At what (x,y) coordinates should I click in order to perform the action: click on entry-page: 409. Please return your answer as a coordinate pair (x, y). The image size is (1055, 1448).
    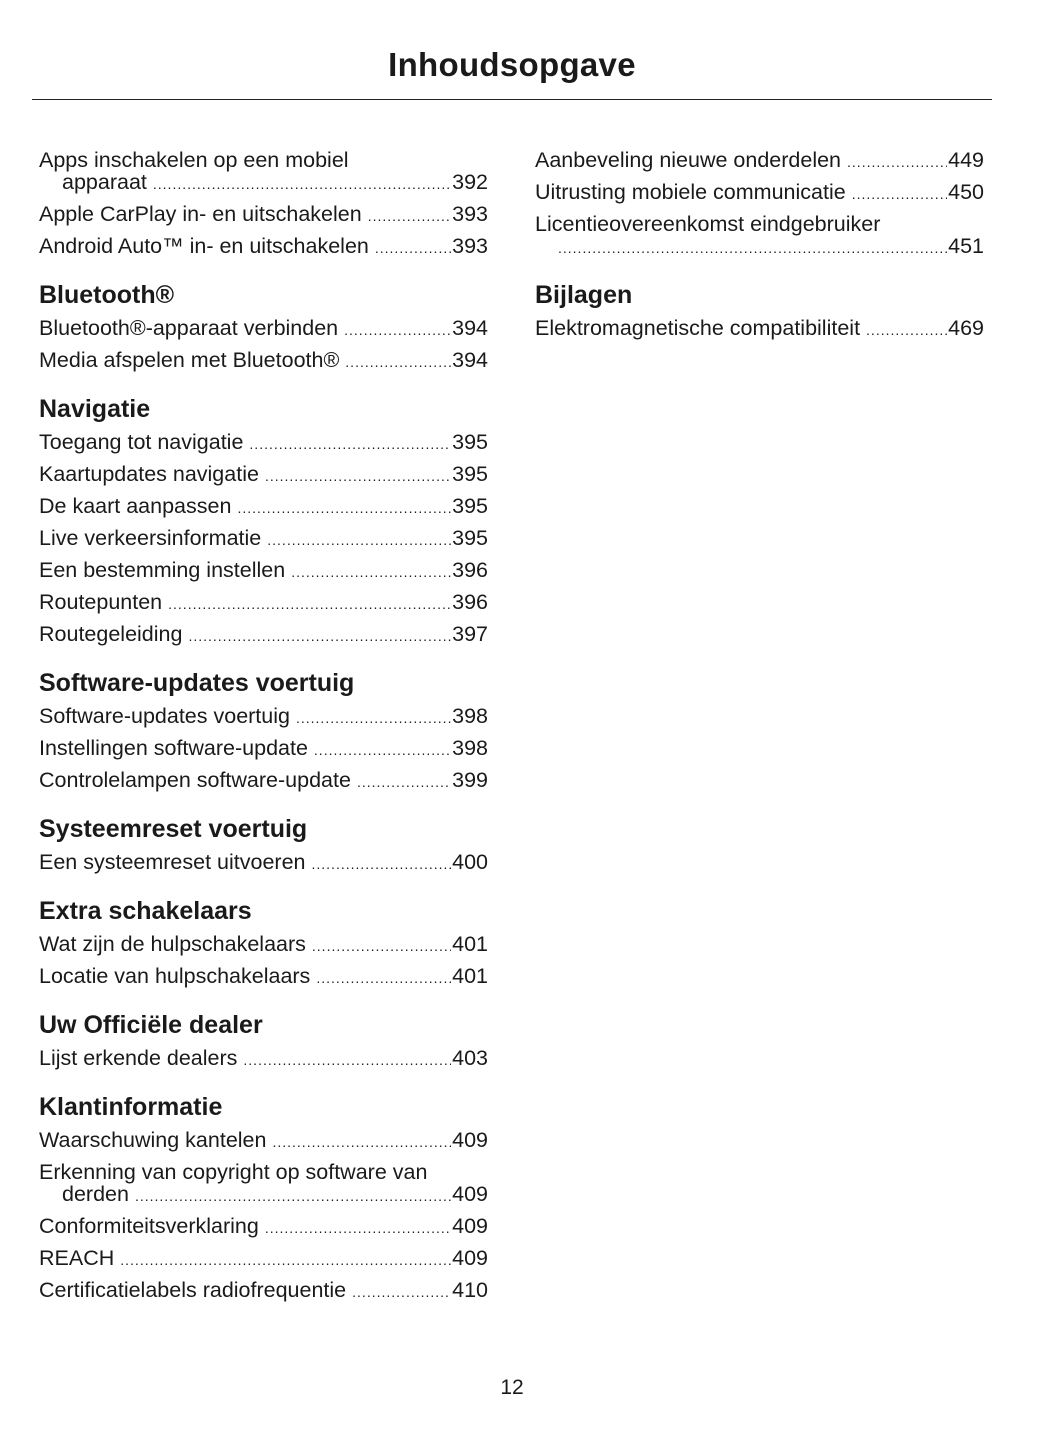
    Looking at the image, I should click on (470, 1258).